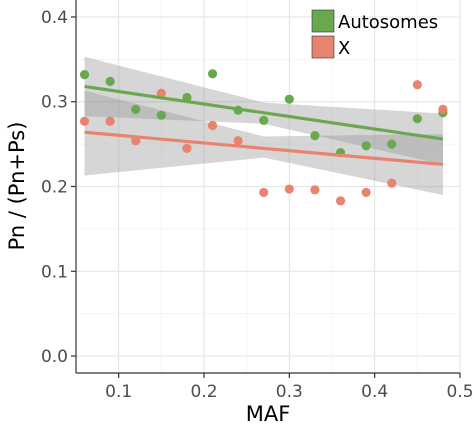  What do you see at coordinates (268, 414) in the screenshot?
I see `x-axis-title: MAF` at bounding box center [268, 414].